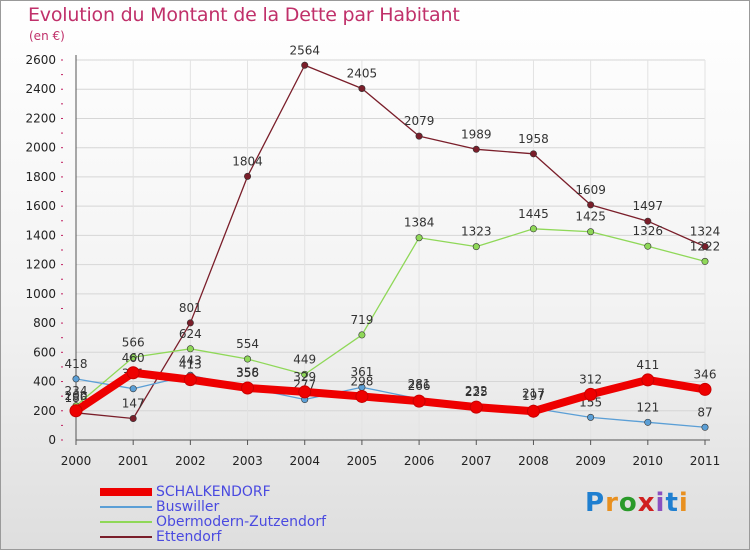  I want to click on data-label: 801, so click(190, 308).